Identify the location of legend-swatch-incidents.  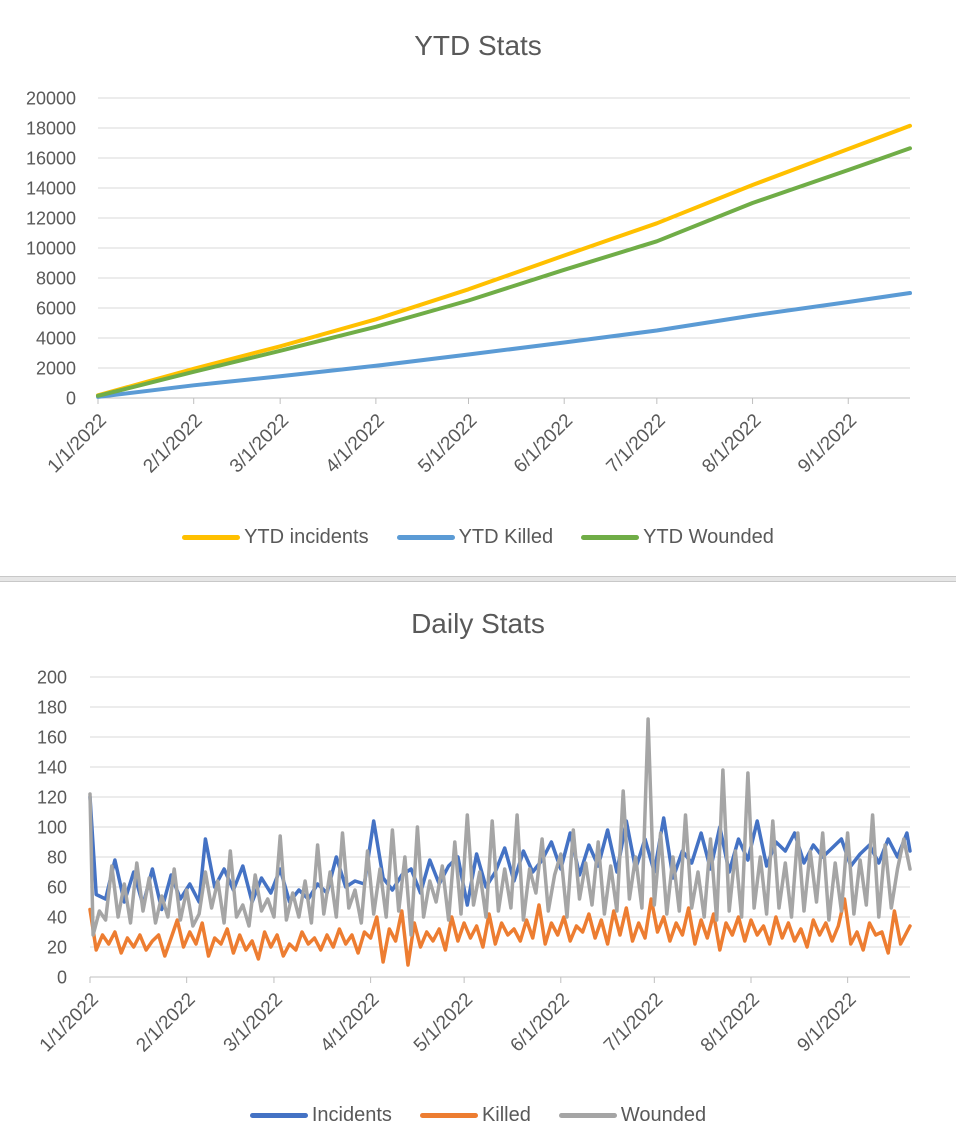
(278, 1115).